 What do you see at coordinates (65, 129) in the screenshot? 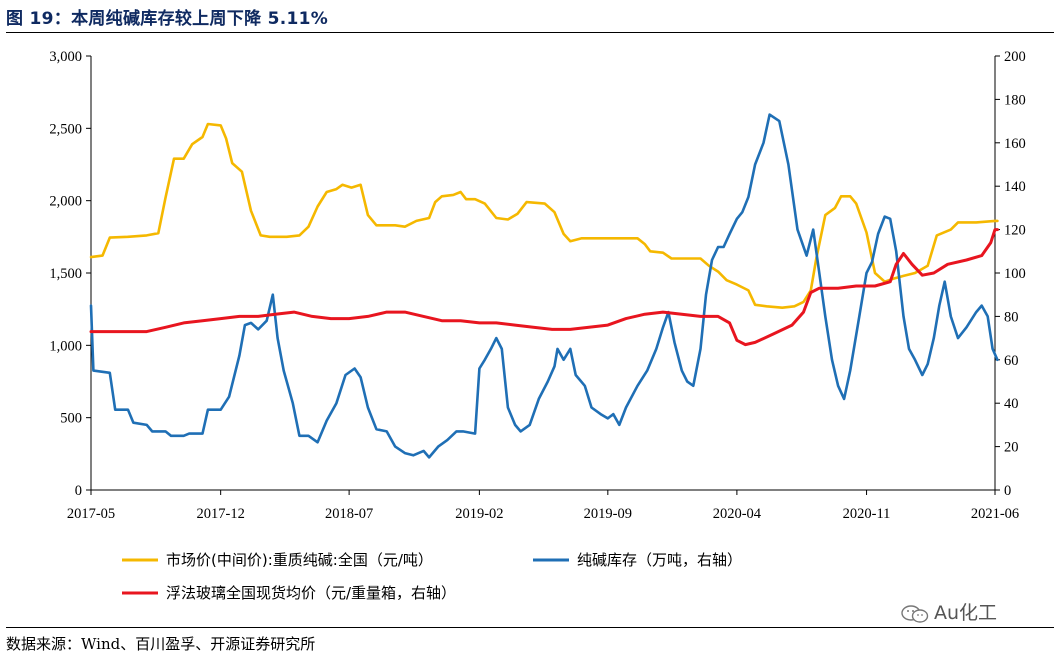
I see `left-tick-label: 2,500` at bounding box center [65, 129].